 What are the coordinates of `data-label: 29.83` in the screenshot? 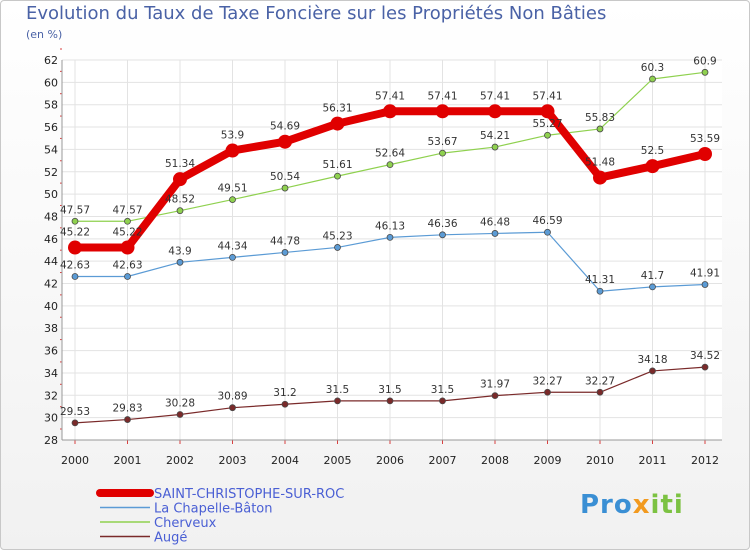 It's located at (127, 409).